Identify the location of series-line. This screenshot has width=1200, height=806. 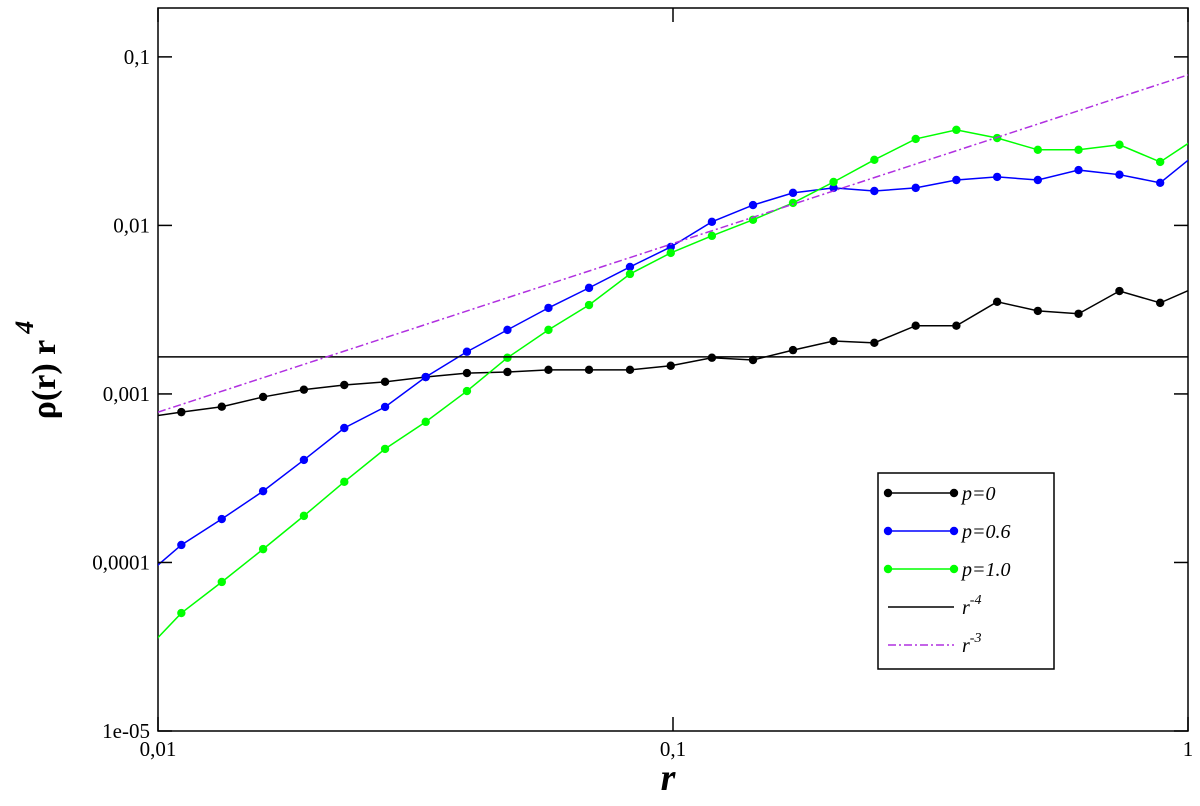
(673, 353).